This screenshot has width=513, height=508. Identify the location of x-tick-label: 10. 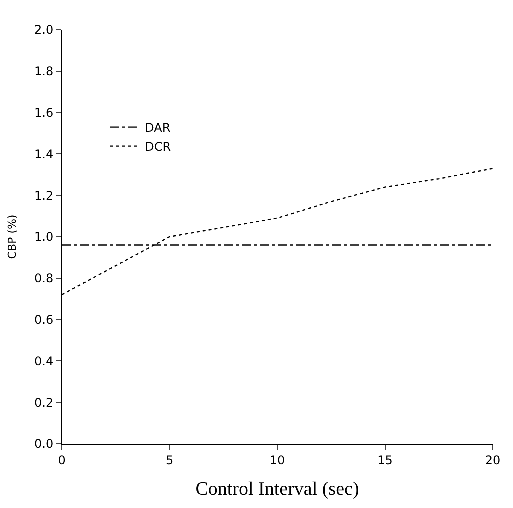
(278, 460).